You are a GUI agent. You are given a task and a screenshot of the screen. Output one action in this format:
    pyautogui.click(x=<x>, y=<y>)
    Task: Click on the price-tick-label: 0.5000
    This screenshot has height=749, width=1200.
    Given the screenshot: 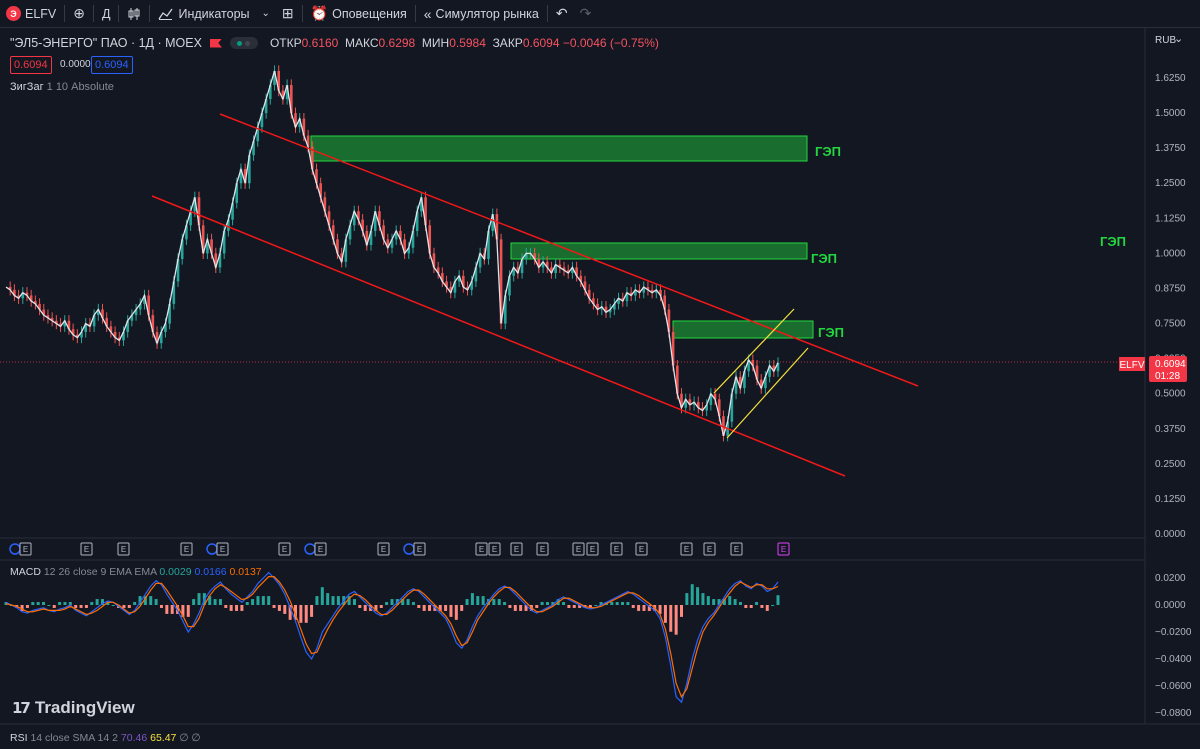 What is the action you would take?
    pyautogui.click(x=1170, y=394)
    